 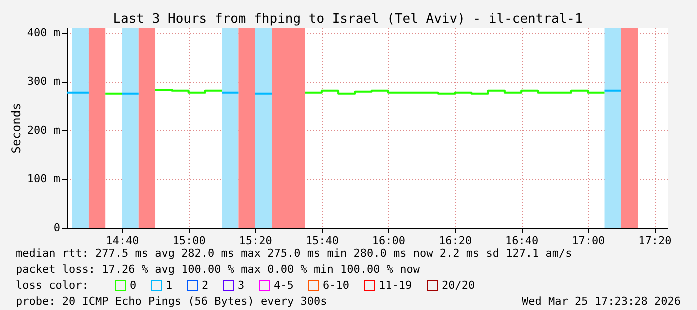 I want to click on x-tick-label: 16:40, so click(x=522, y=241).